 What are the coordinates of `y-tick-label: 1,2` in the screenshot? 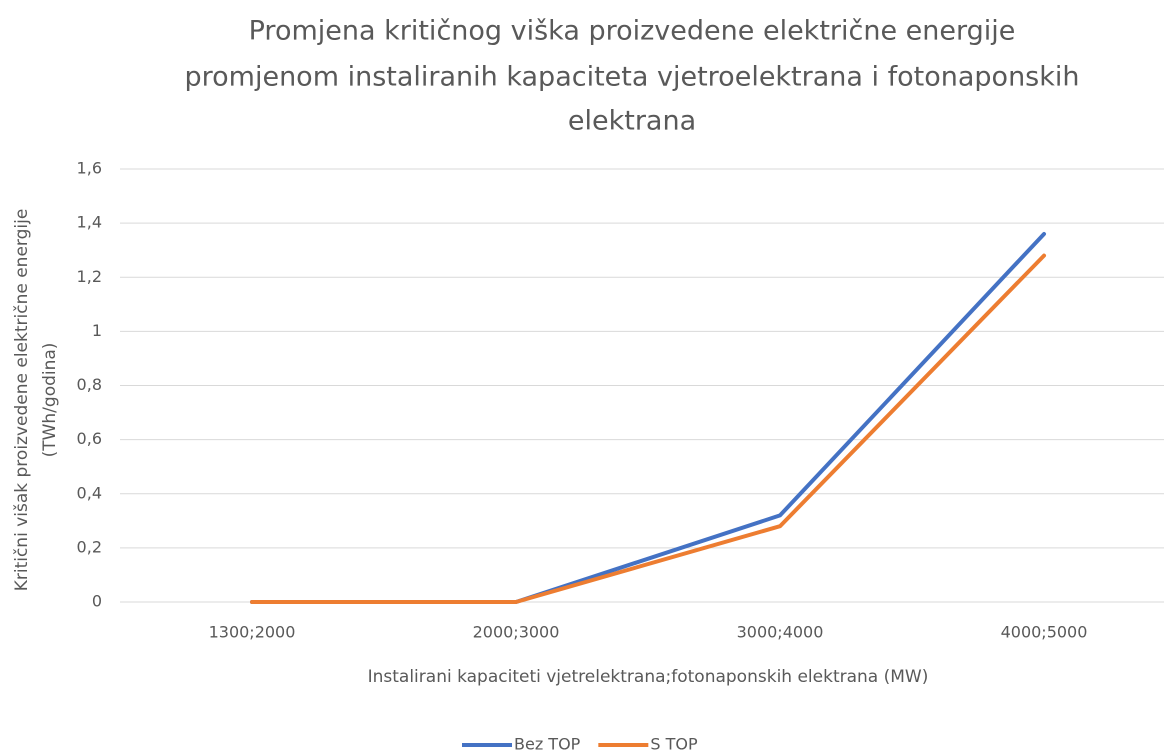 It's located at (89, 276).